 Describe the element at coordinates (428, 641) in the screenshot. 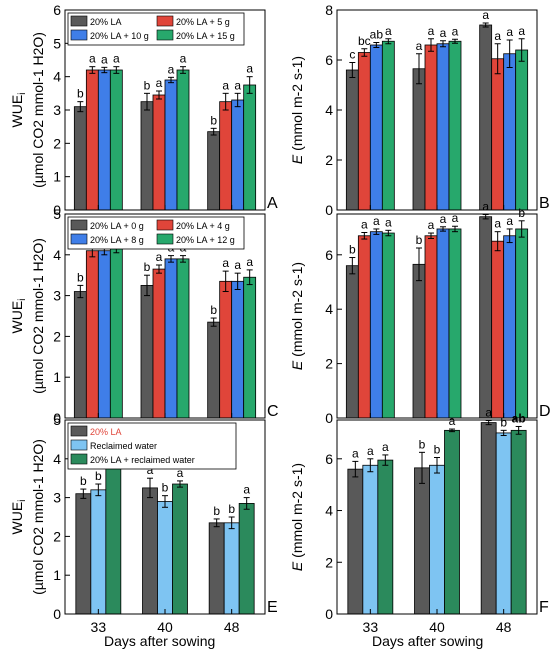

I see `x-axis-title-right: Days after sowing` at that location.